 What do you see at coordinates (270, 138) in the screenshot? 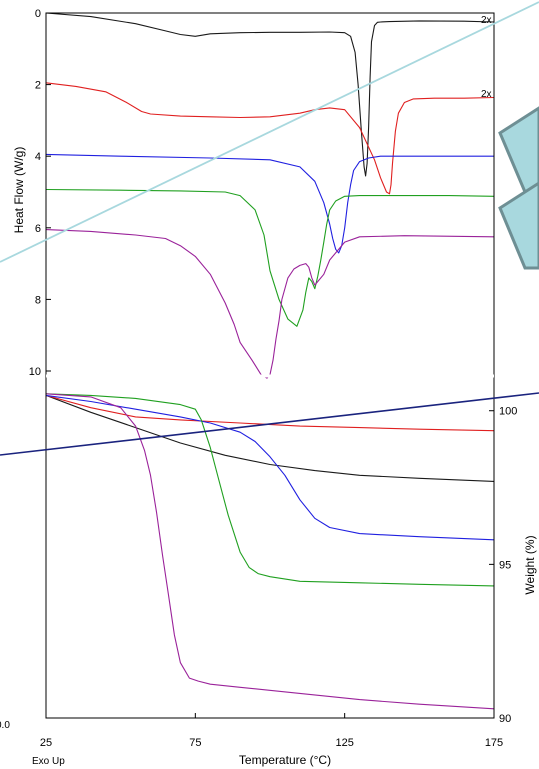
I see `dsc-red-series-line` at bounding box center [270, 138].